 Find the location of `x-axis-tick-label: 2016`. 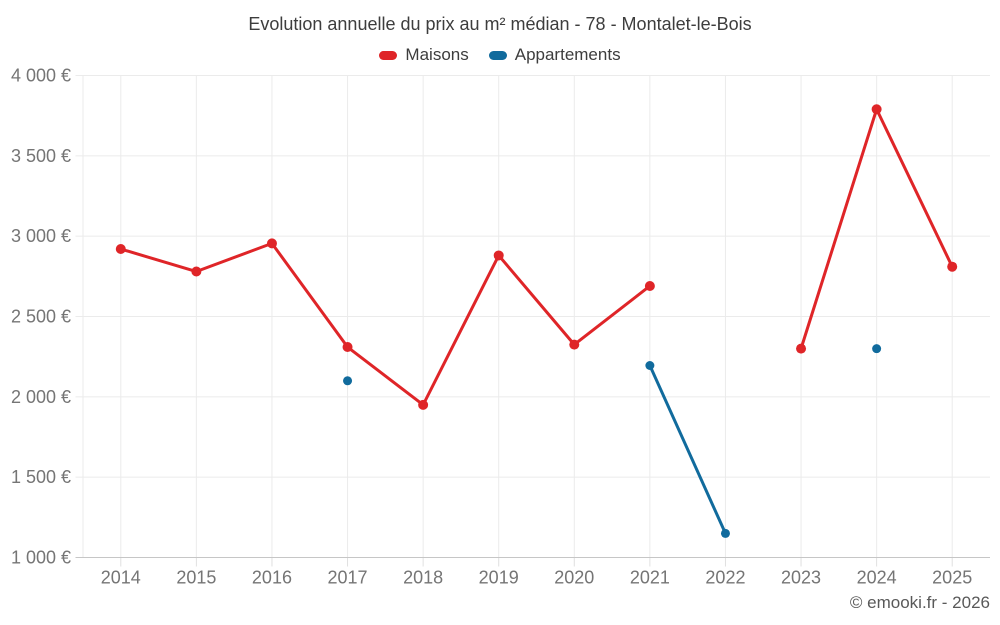

x-axis-tick-label: 2016 is located at coordinates (272, 578).